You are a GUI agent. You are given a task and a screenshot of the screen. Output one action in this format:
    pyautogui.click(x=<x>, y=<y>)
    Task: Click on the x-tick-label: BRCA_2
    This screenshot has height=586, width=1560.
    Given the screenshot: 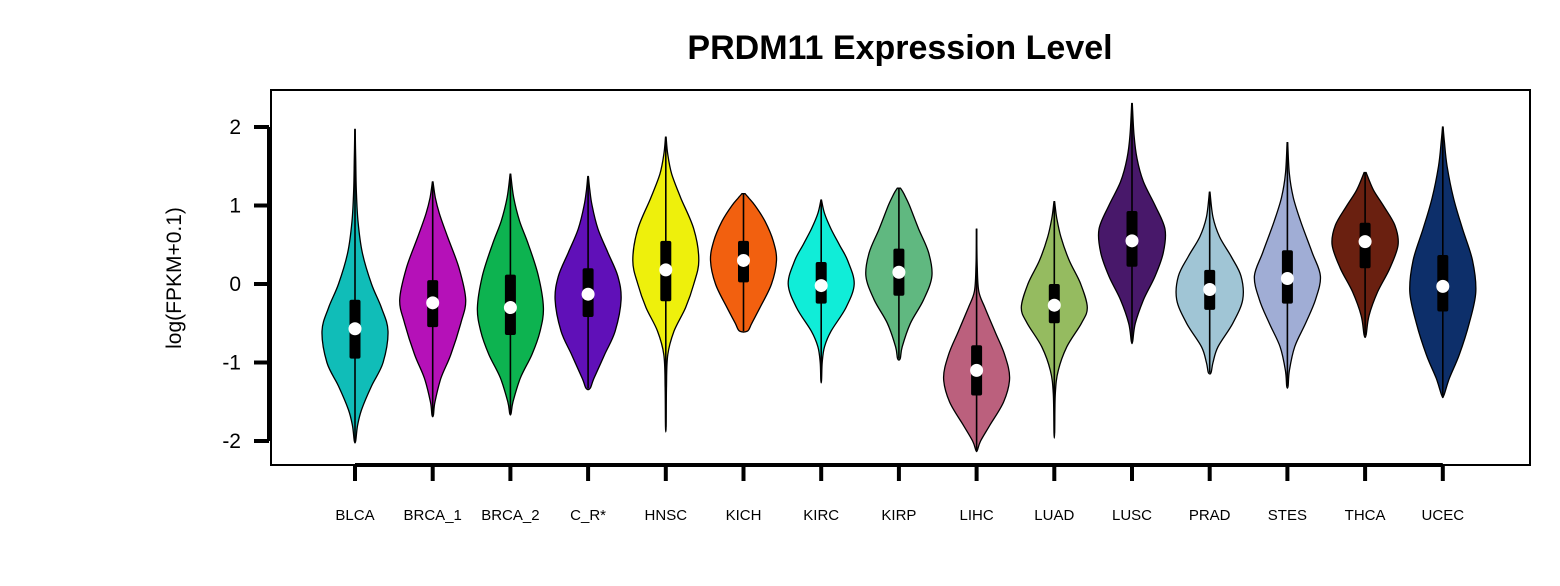 What is the action you would take?
    pyautogui.click(x=510, y=515)
    